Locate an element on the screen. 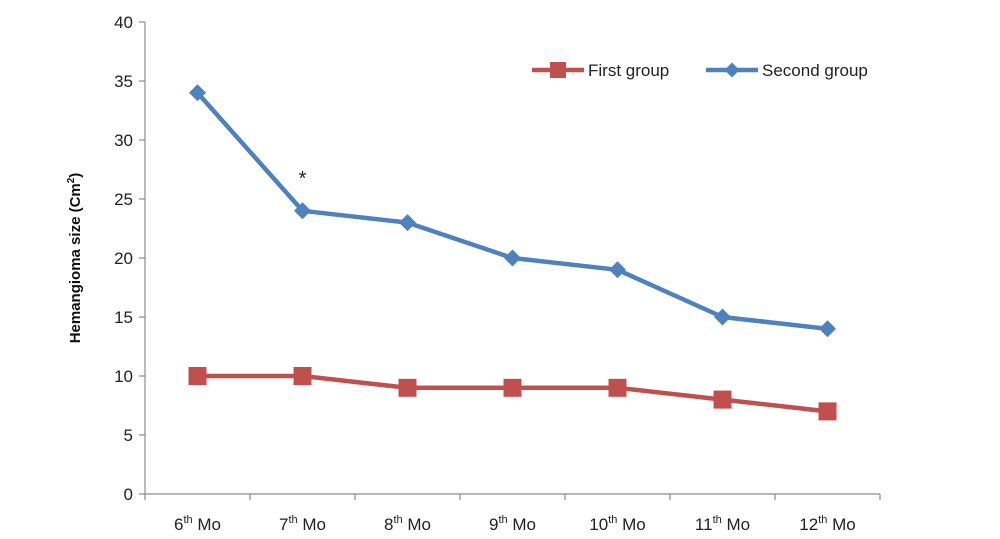 The height and width of the screenshot is (539, 1000). y-tick-label: 20 is located at coordinates (123, 258).